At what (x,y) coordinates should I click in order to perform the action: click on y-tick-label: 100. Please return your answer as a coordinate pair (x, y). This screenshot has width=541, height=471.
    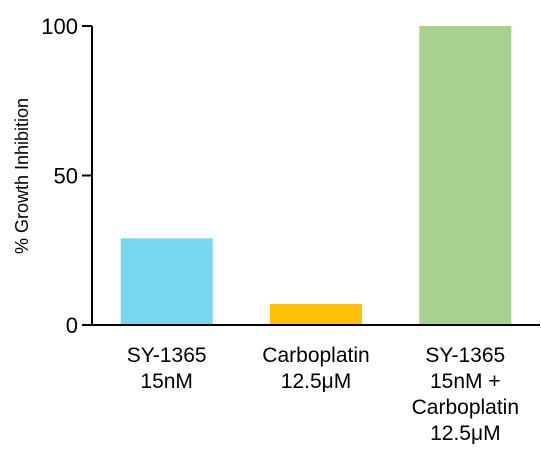
    Looking at the image, I should click on (59, 26).